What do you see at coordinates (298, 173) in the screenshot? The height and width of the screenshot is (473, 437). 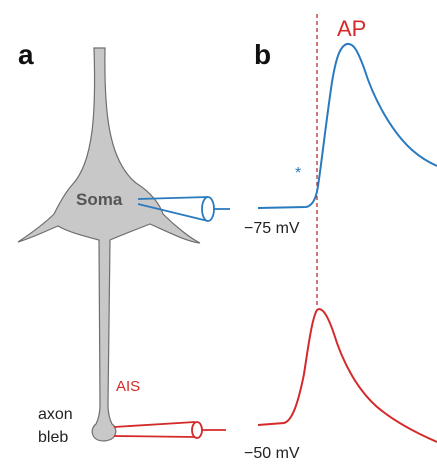 I see `ap-threshold-asterisk: *` at bounding box center [298, 173].